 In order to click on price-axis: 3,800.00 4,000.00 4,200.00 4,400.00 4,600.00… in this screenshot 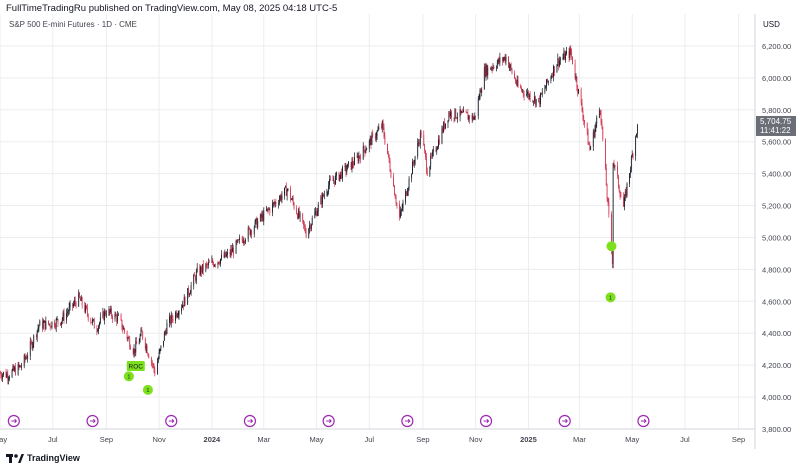, I will do `click(776, 238)`.